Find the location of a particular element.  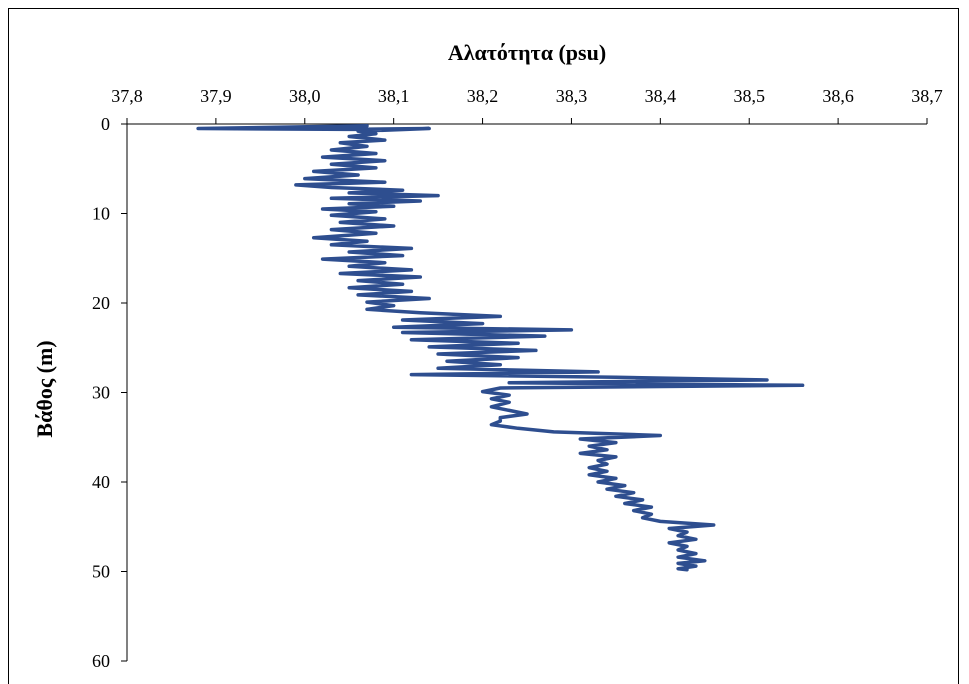

x-tick-label: 38,0 is located at coordinates (305, 96).